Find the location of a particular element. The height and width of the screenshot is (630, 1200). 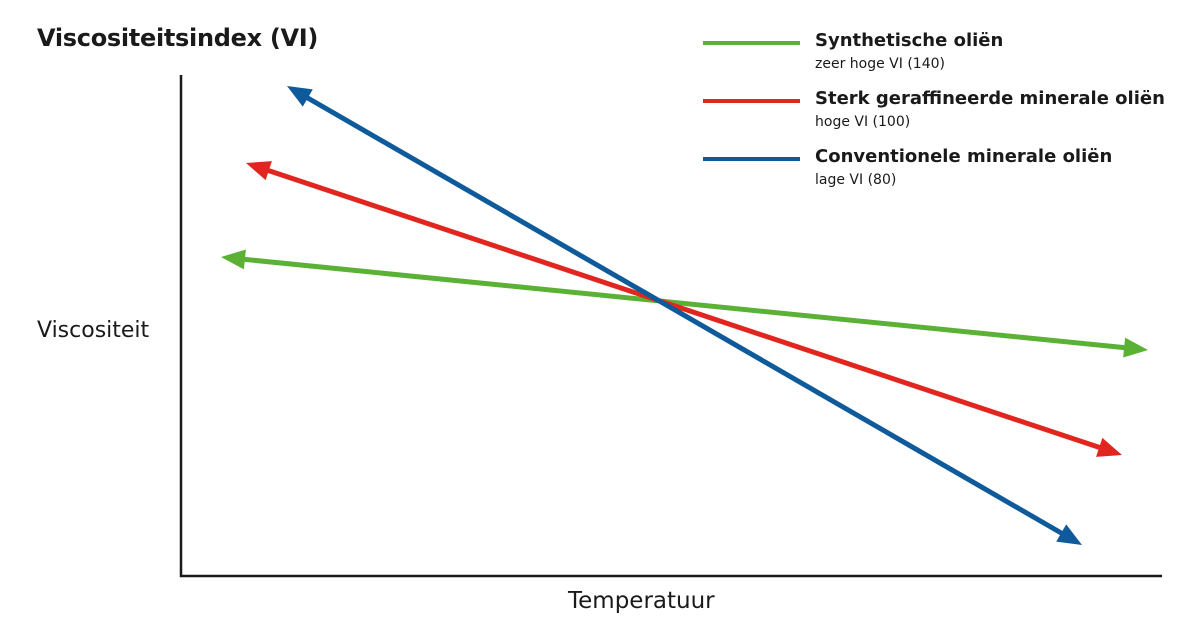

legend-sublabel: hoge VI (100) is located at coordinates (863, 122).